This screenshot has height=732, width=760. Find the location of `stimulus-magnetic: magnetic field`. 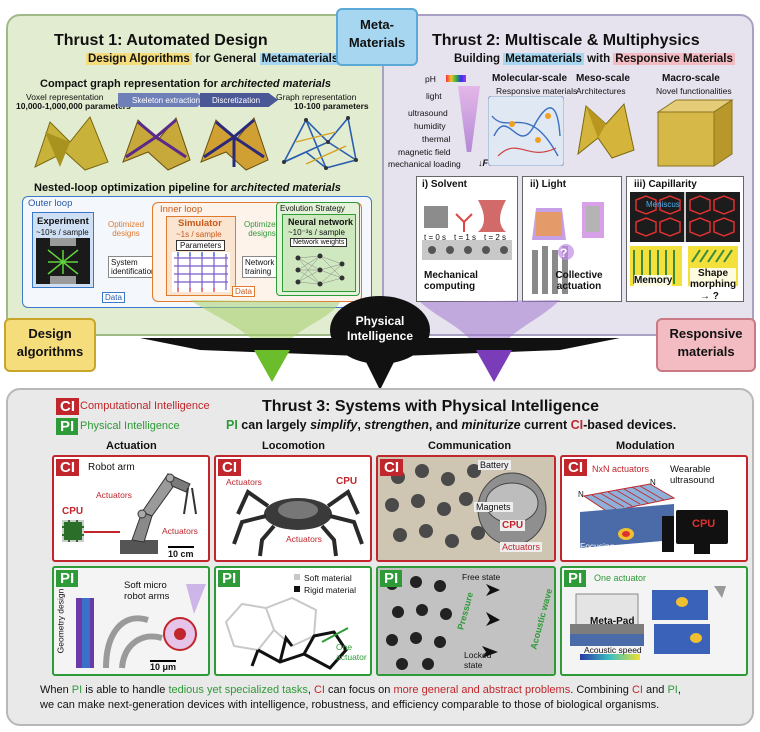

stimulus-magnetic: magnetic field is located at coordinates (424, 152).